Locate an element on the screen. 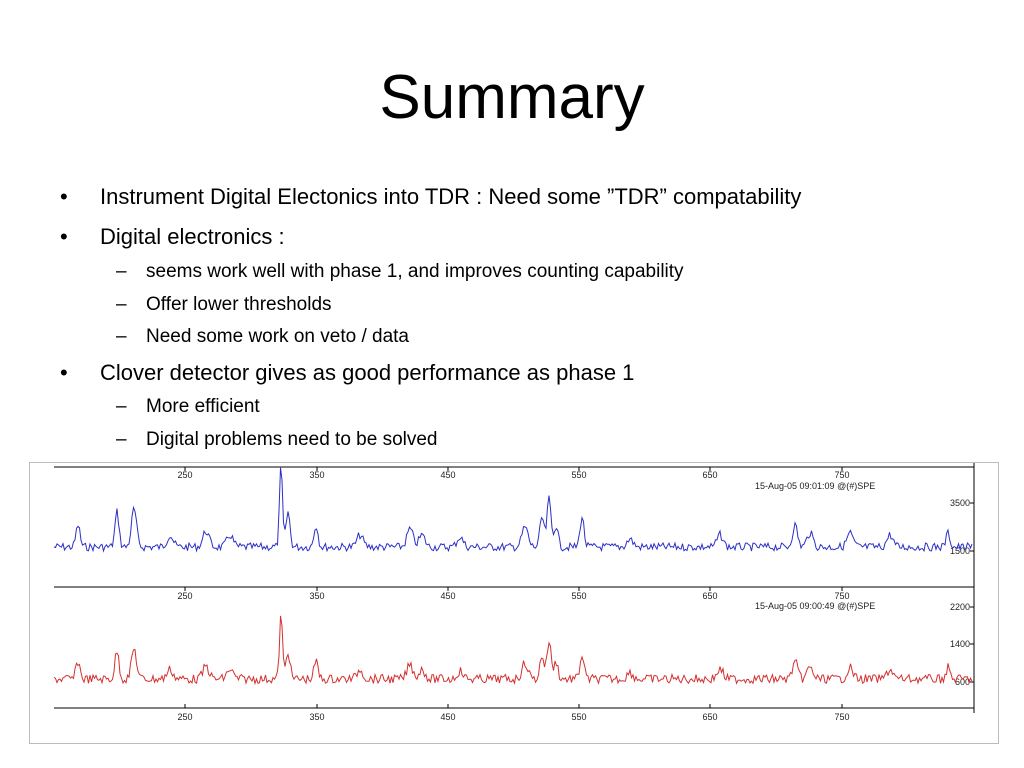  sub-bullet-item: – More efficient is located at coordinates (188, 407).